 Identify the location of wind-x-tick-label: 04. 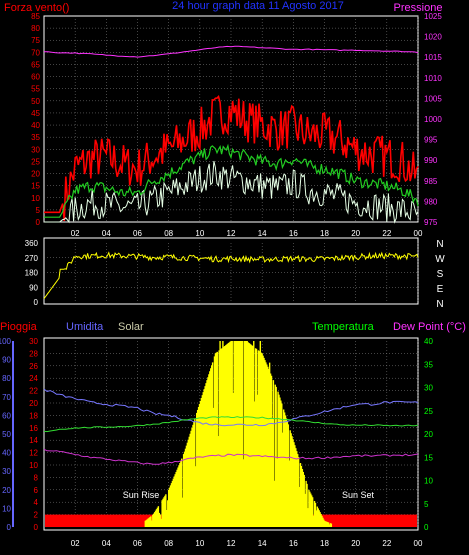
(106, 233).